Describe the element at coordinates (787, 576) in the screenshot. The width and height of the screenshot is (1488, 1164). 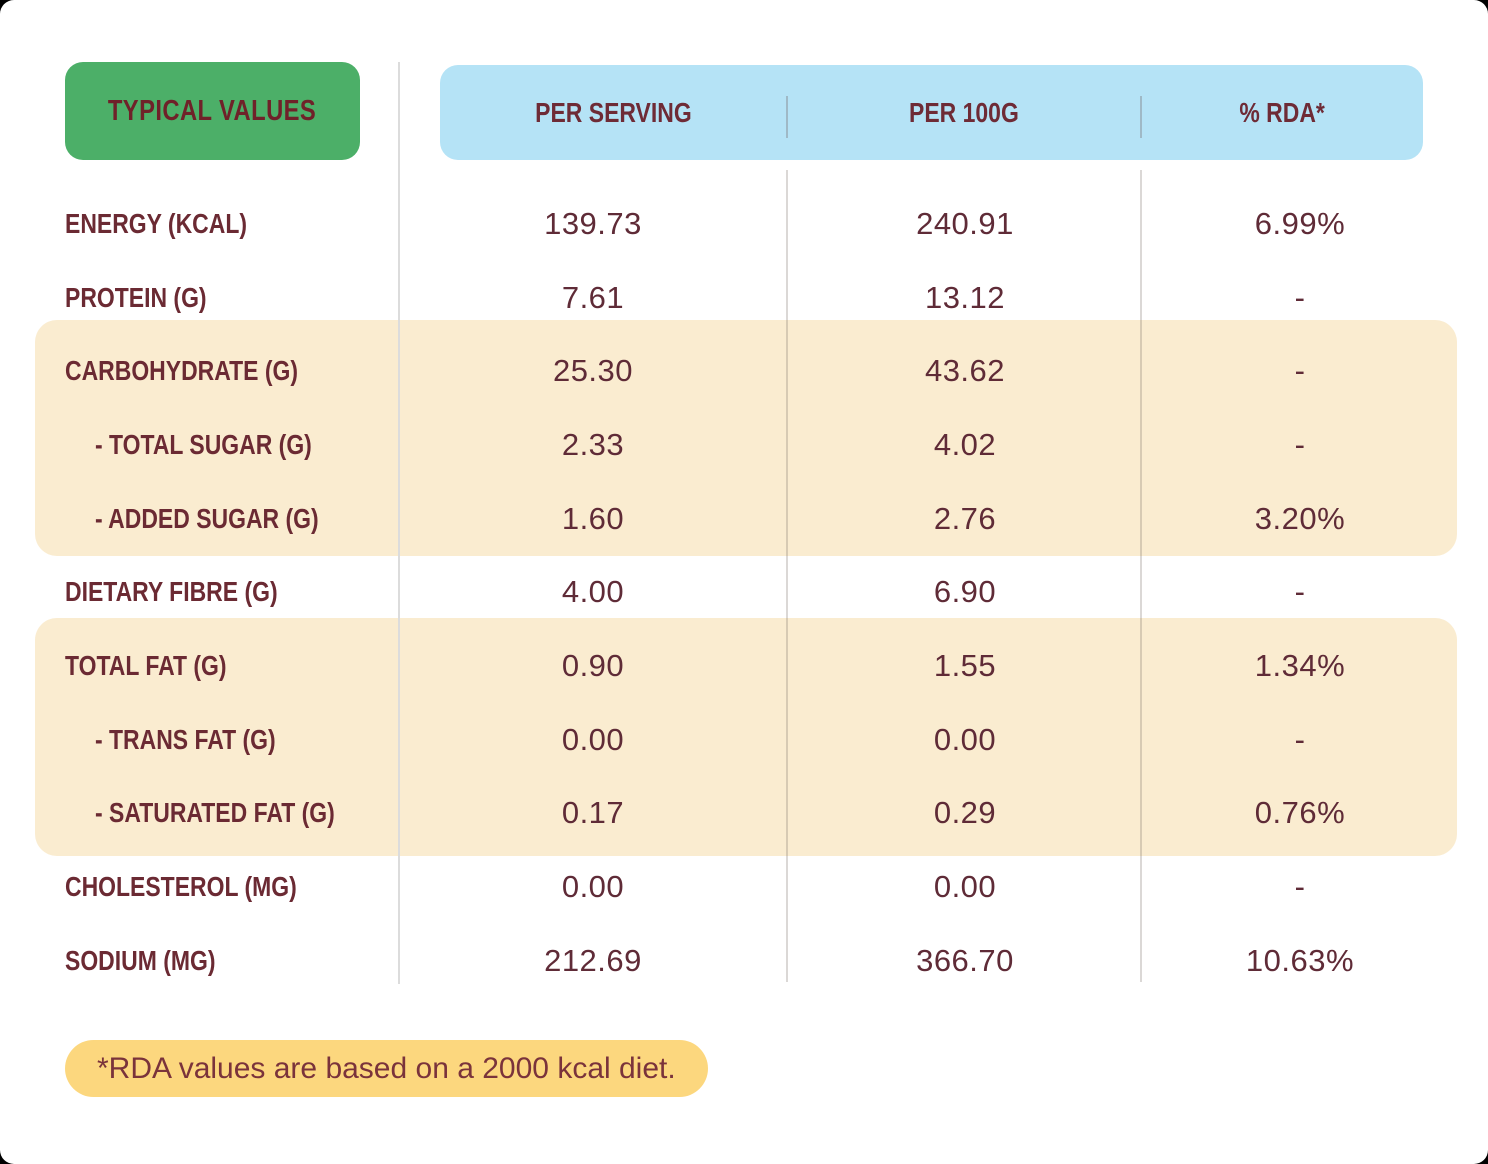
I see `divider-serving-100g` at that location.